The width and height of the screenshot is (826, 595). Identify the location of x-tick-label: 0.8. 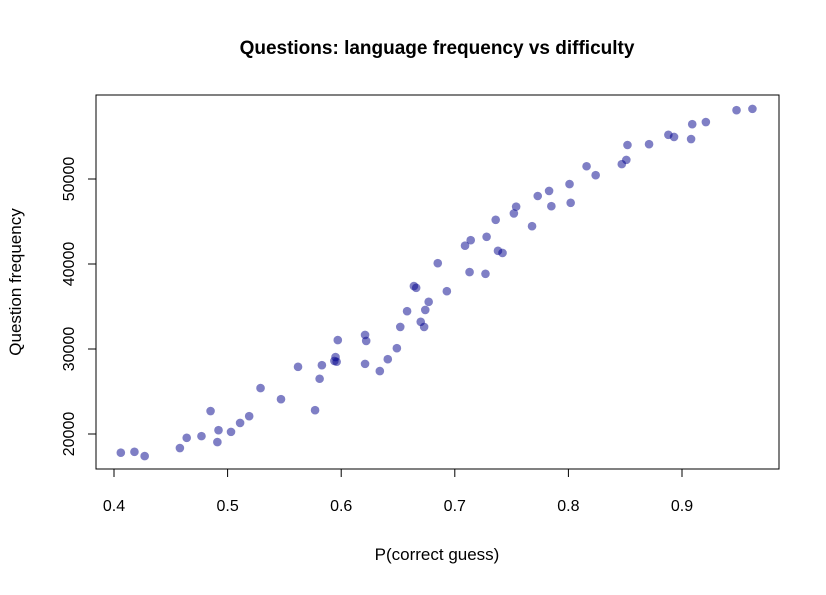
(568, 506).